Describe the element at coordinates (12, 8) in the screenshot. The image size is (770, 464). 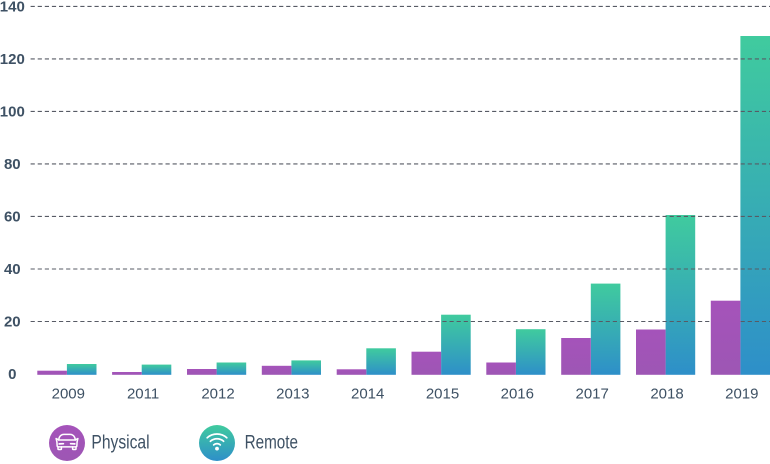
I see `svg-text: 140` at that location.